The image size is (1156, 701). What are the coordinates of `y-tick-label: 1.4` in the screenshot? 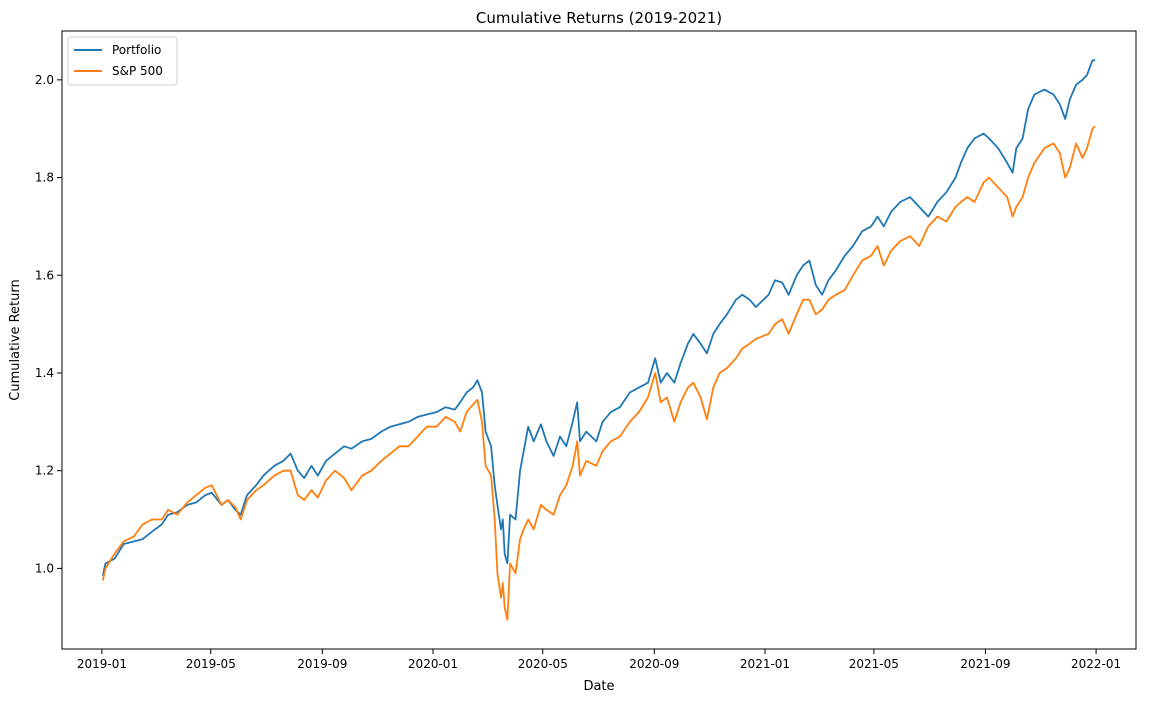 It's located at (44, 373).